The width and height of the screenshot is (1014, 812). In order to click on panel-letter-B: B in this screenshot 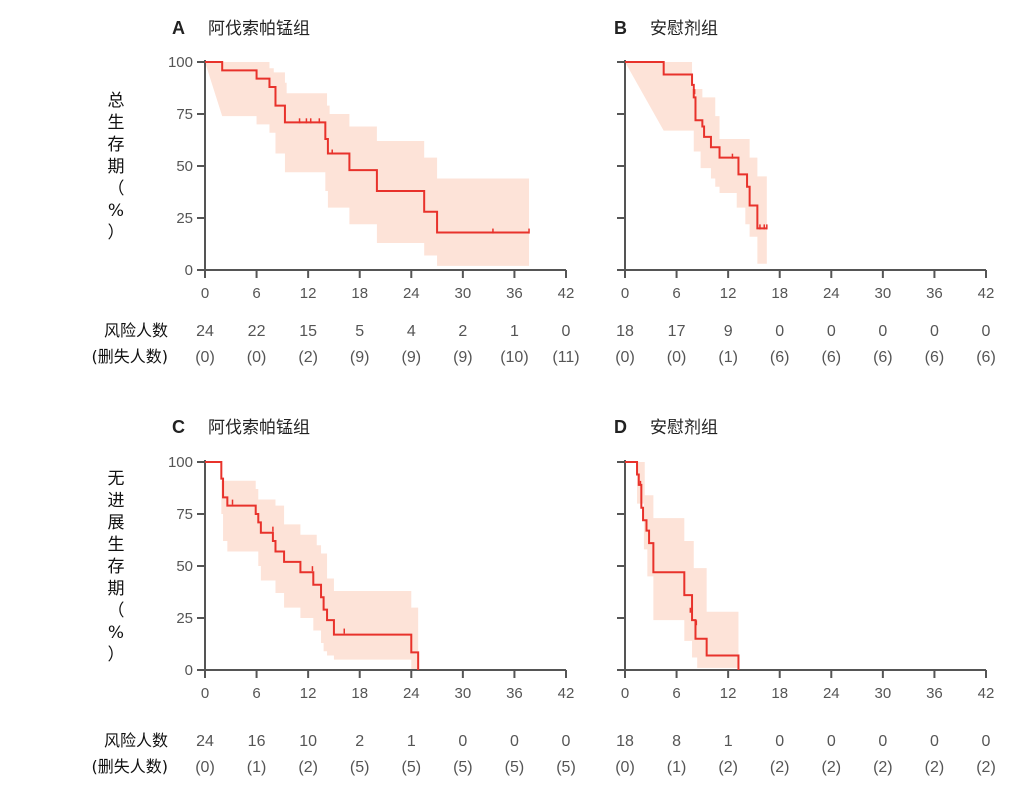, I will do `click(620, 28)`.